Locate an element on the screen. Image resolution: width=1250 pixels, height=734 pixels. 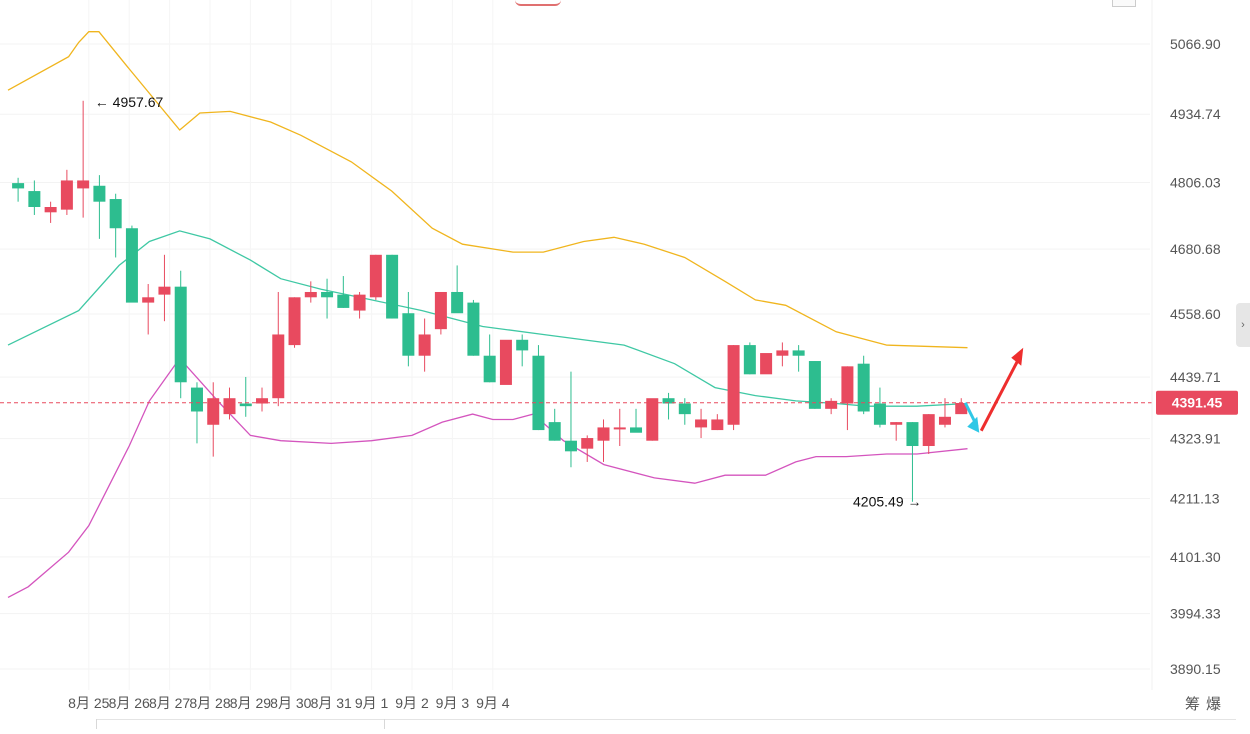
top-indicator-mark is located at coordinates (538, 3).